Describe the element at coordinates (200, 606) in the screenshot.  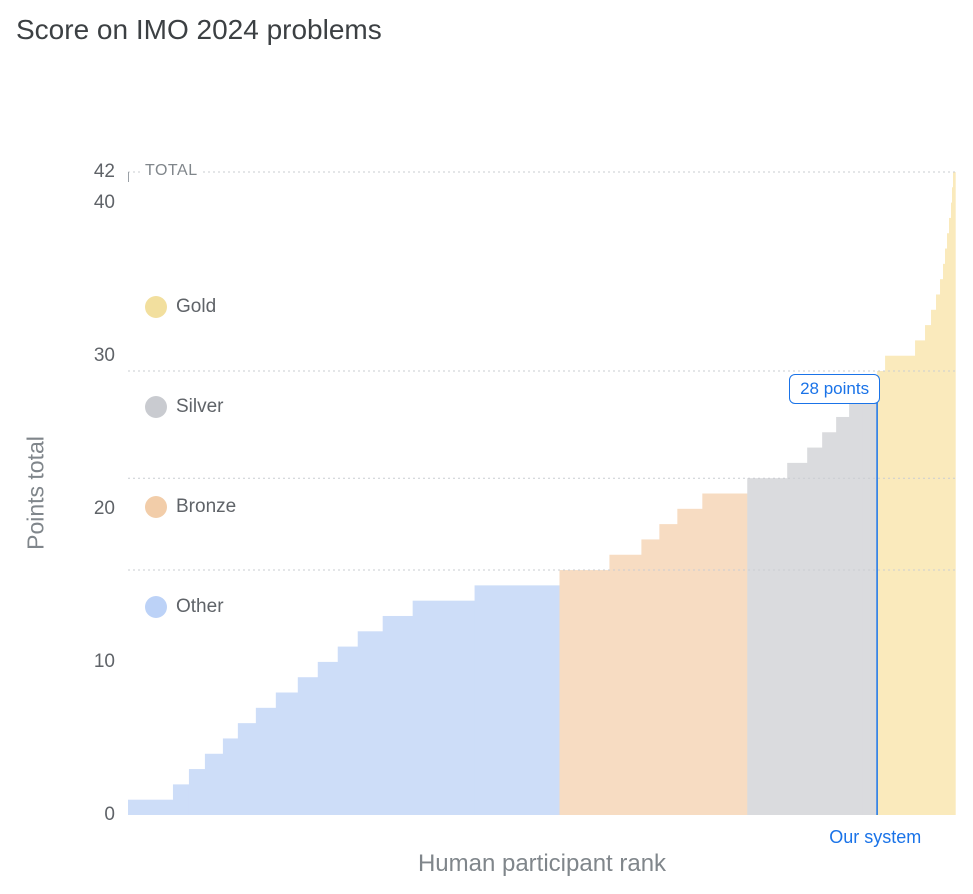
I see `legend-label: Other` at that location.